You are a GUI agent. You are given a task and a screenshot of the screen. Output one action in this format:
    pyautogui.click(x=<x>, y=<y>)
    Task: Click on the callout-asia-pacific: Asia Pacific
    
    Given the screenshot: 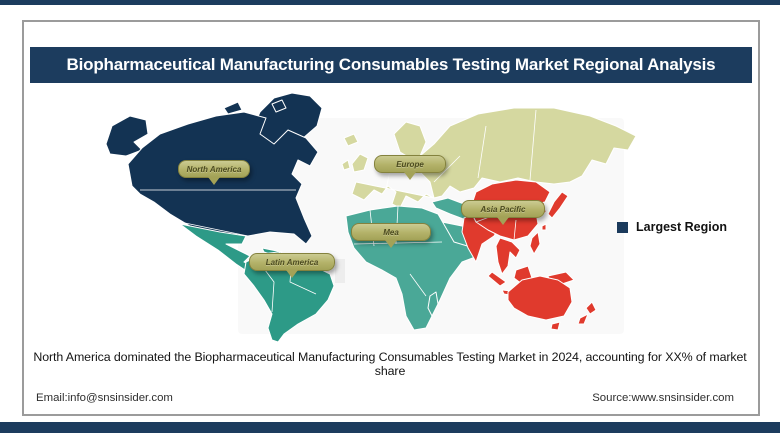 What is the action you would take?
    pyautogui.click(x=503, y=212)
    